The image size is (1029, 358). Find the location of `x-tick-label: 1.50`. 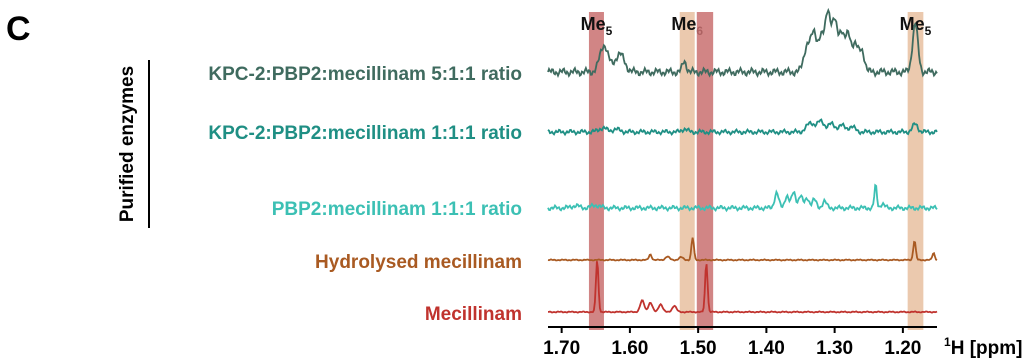

x-tick-label: 1.50 is located at coordinates (698, 348).